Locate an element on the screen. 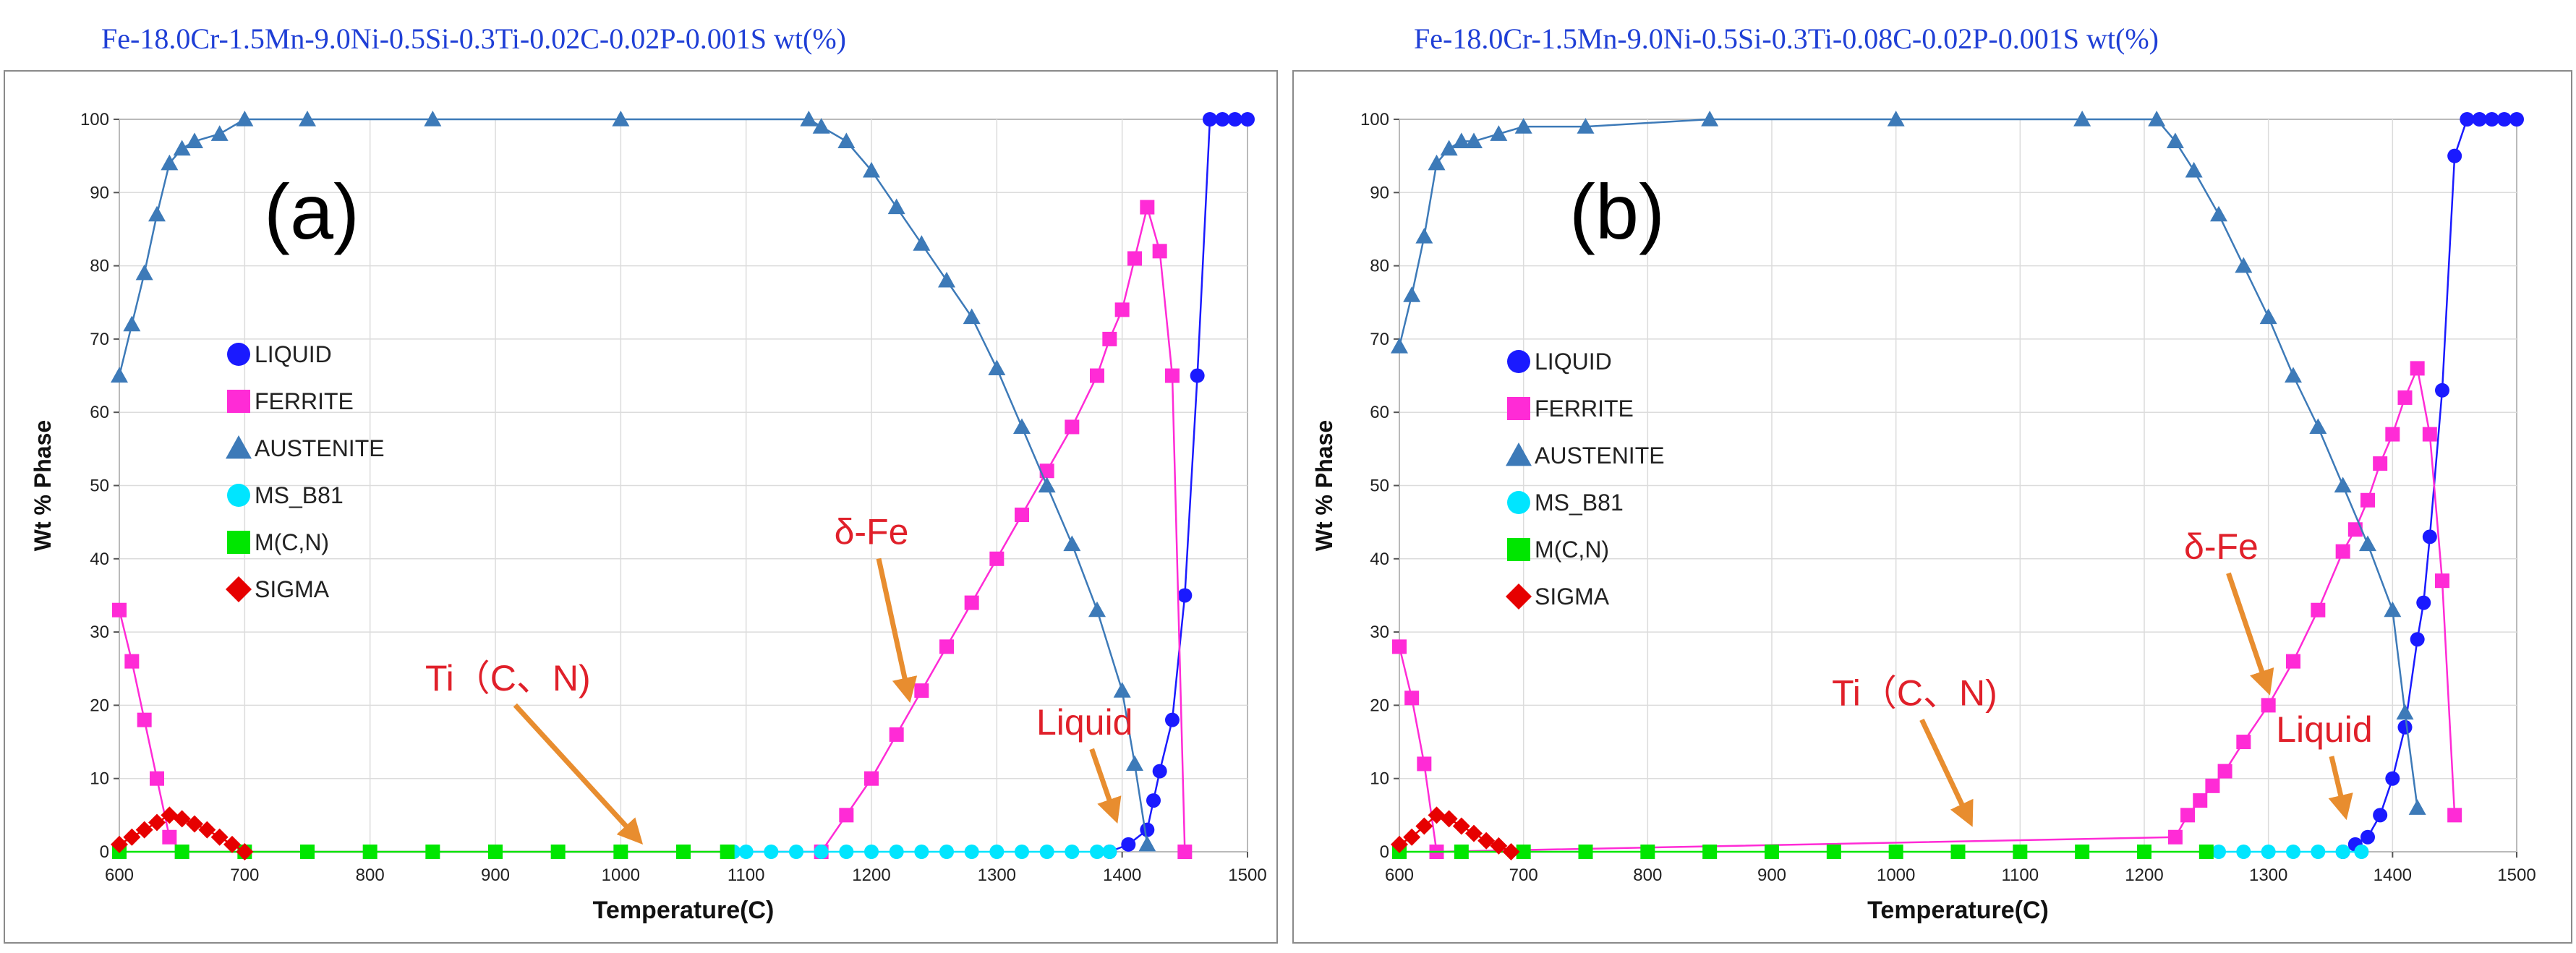 The width and height of the screenshot is (2576, 953). x-tick-label: 1500 is located at coordinates (2516, 875).